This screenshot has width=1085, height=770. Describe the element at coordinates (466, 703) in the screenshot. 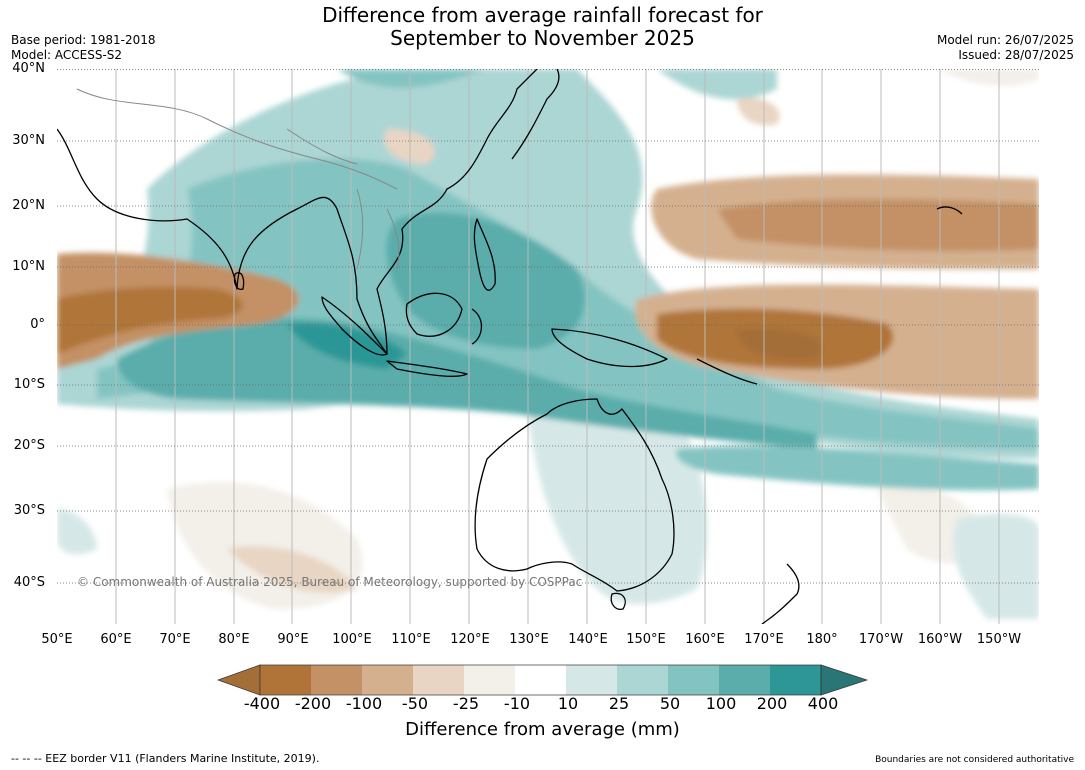

I see `colorbar-tick-neg25: -25` at that location.